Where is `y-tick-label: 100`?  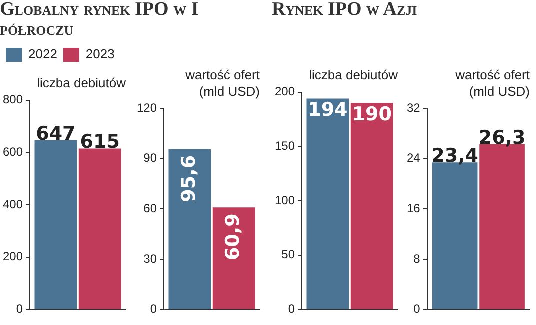
y-tick-label: 100 is located at coordinates (285, 200).